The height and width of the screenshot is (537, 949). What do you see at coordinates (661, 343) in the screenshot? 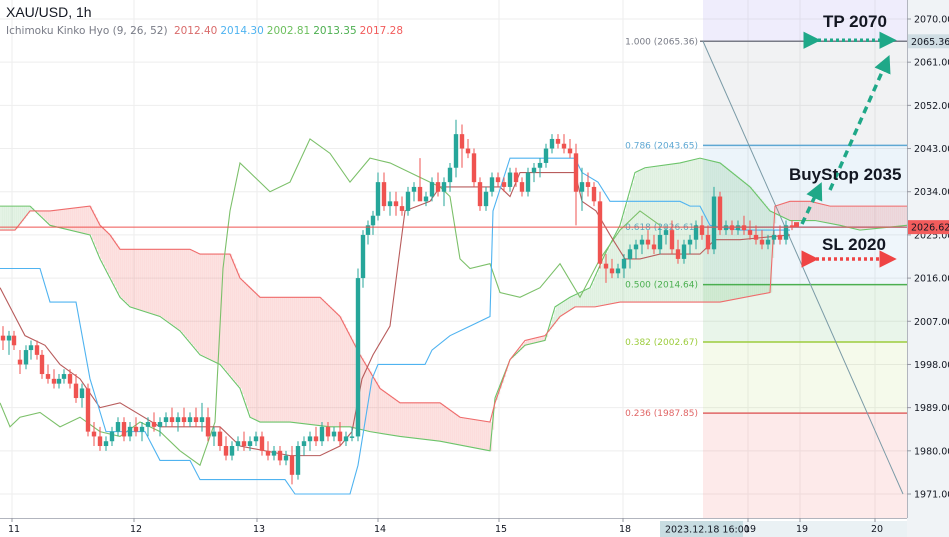
I see `fib-label-0.382: 0.382 (2002.67)` at bounding box center [661, 343].